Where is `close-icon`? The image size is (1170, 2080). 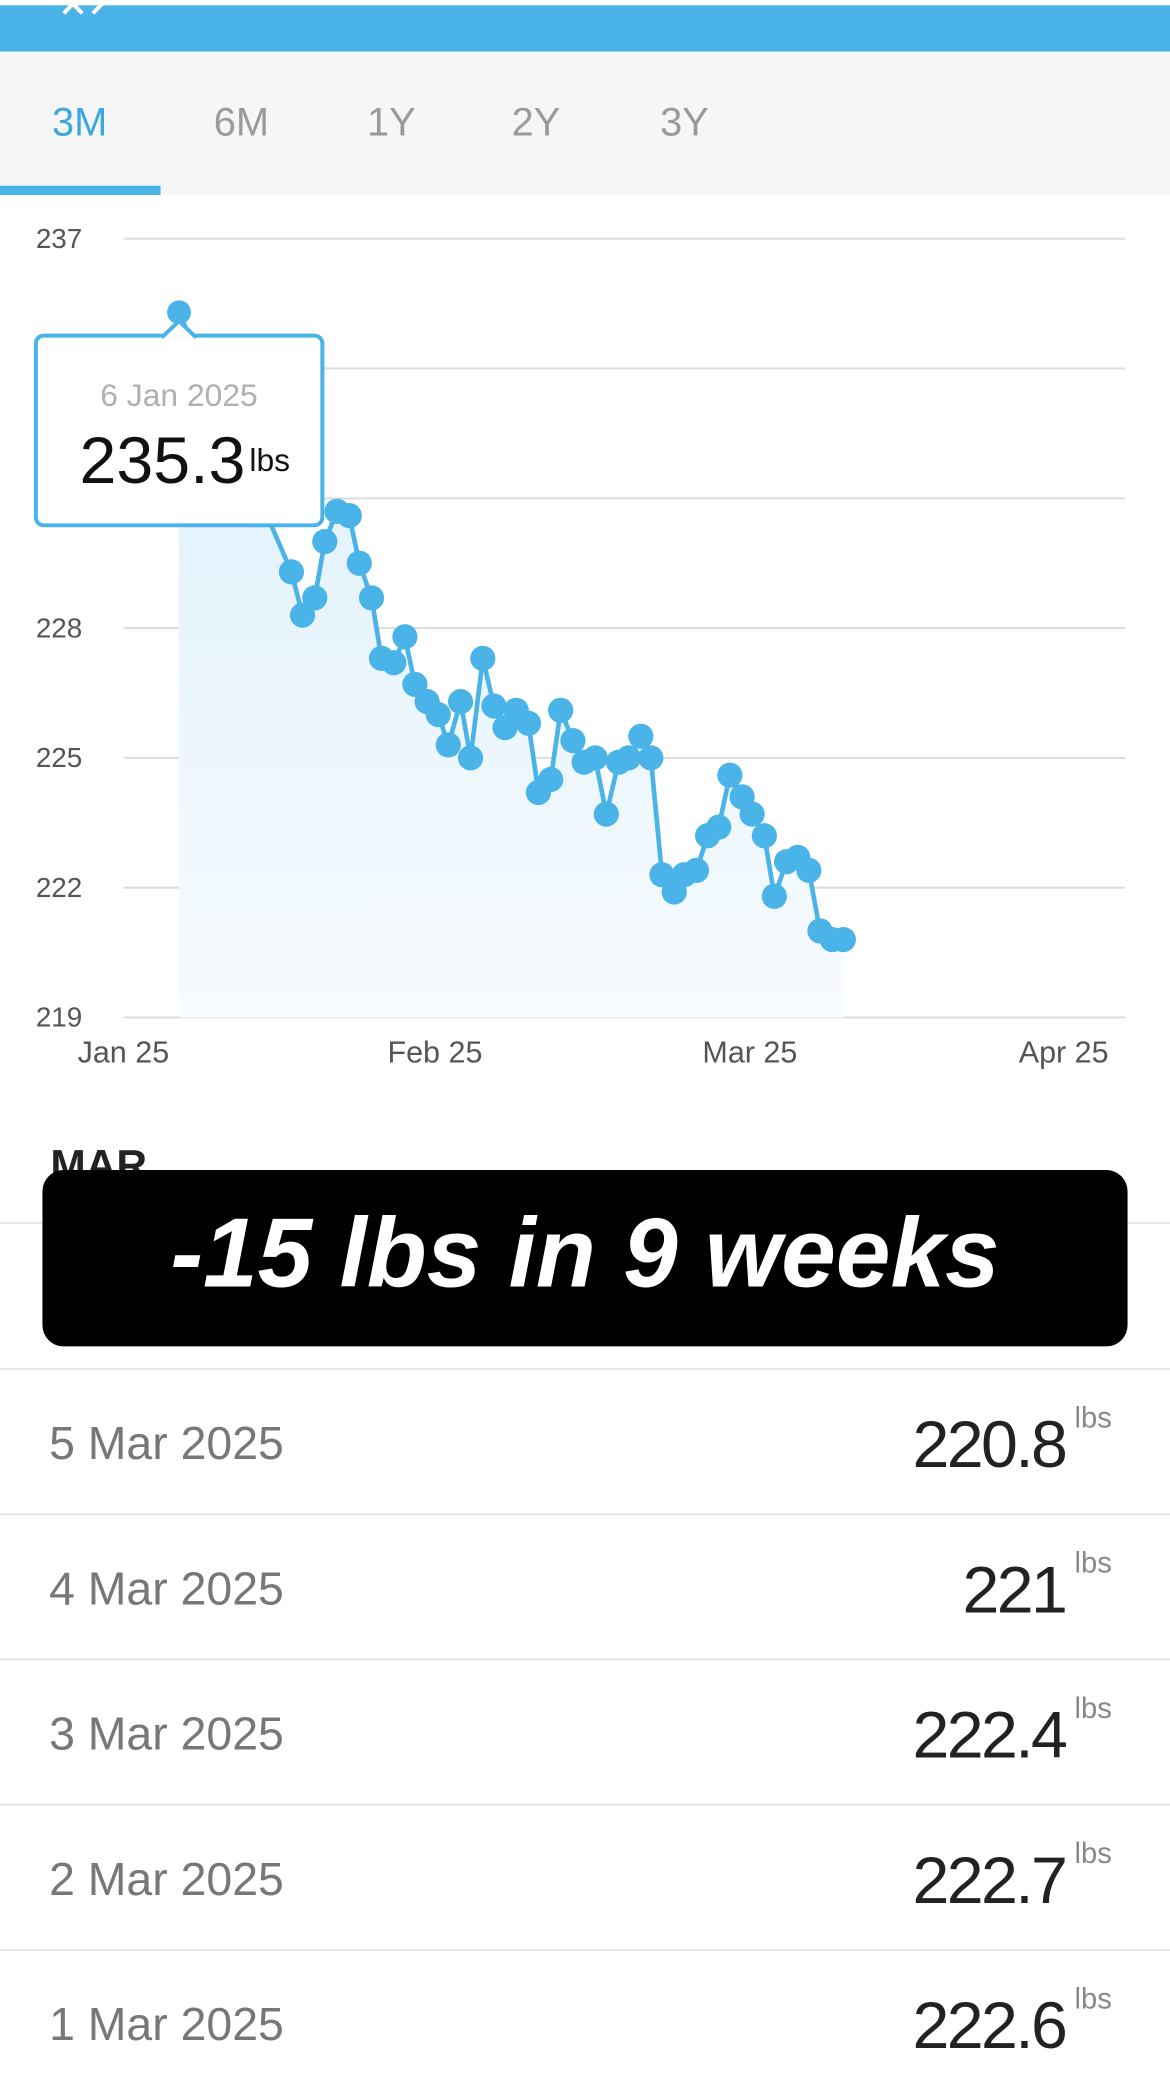 close-icon is located at coordinates (89, 7).